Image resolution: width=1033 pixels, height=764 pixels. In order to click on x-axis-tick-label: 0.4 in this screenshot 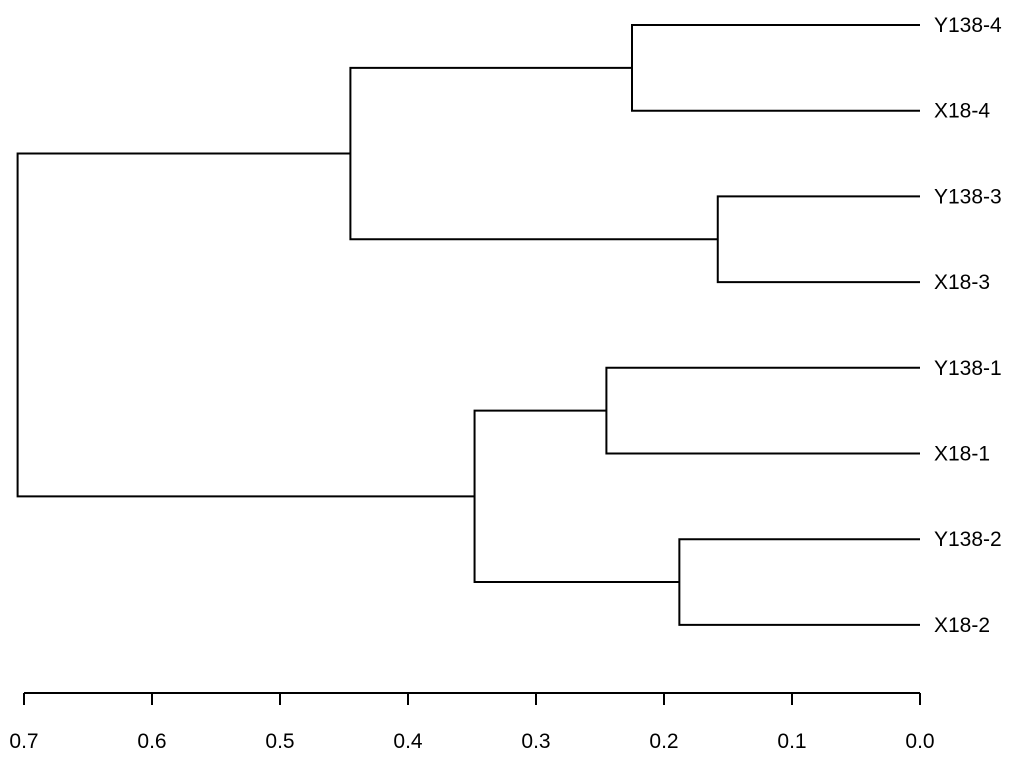, I will do `click(408, 741)`.